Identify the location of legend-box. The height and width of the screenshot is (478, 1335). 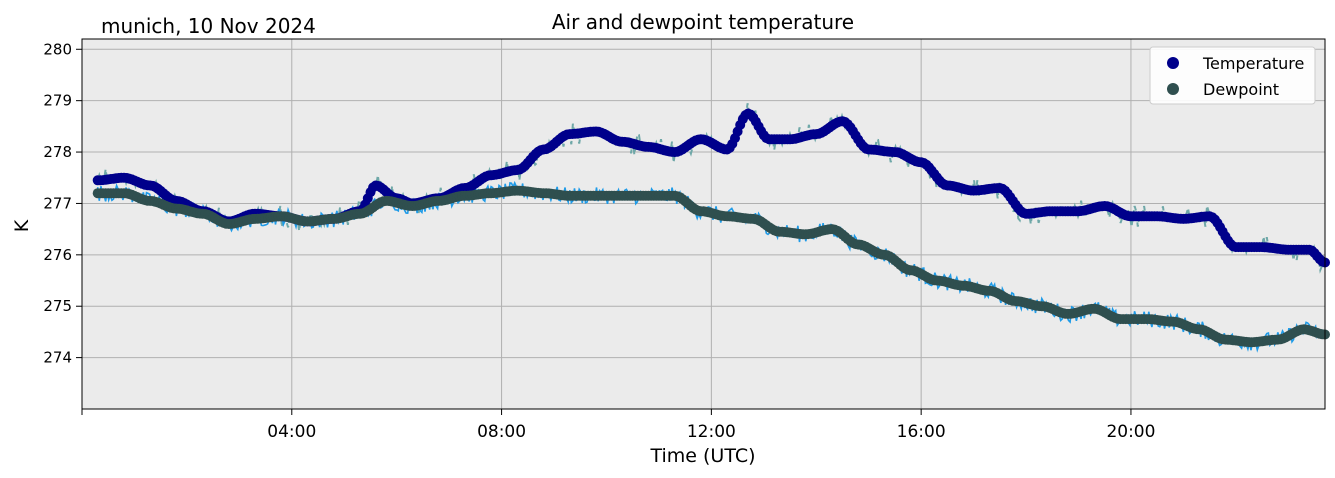
(1232, 75).